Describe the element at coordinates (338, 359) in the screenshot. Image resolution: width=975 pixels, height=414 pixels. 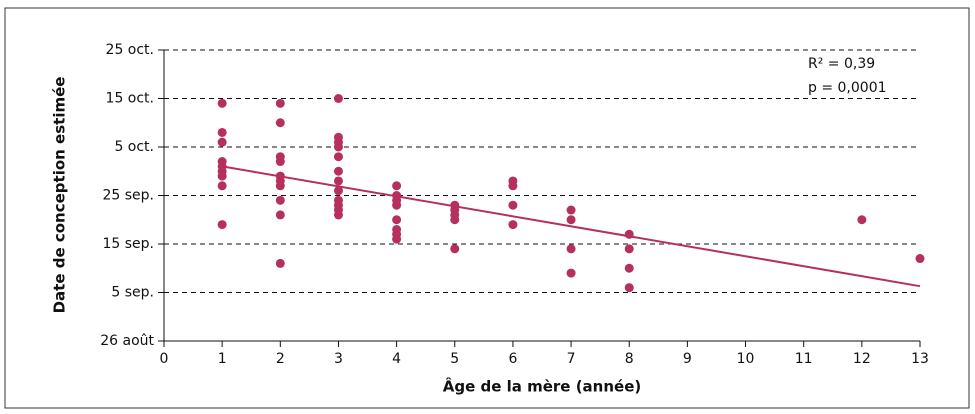
I see `x-tick-label: 3` at that location.